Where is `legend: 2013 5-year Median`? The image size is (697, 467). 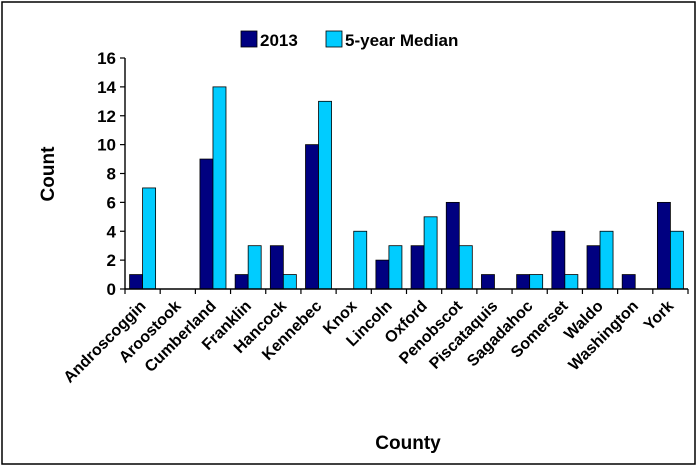 legend: 2013 5-year Median is located at coordinates (349, 40).